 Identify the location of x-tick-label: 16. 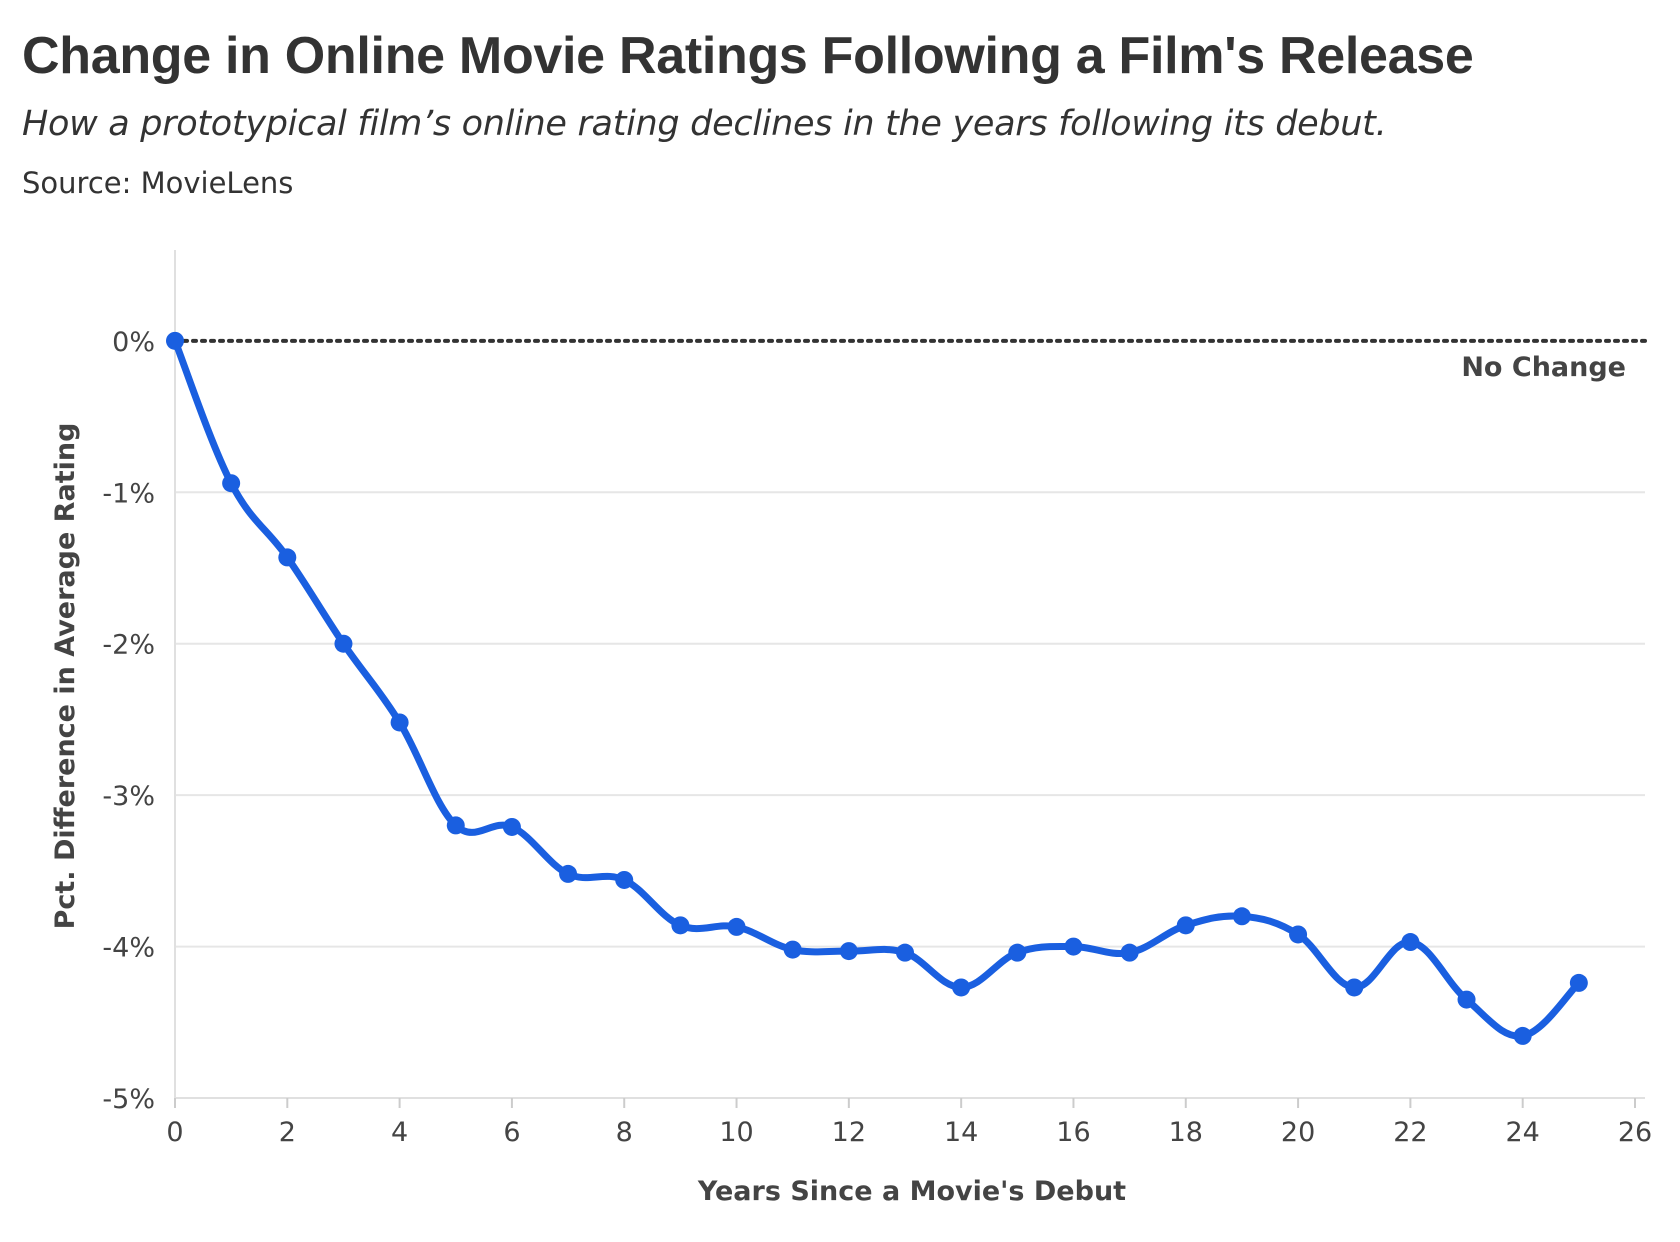
(1073, 1132).